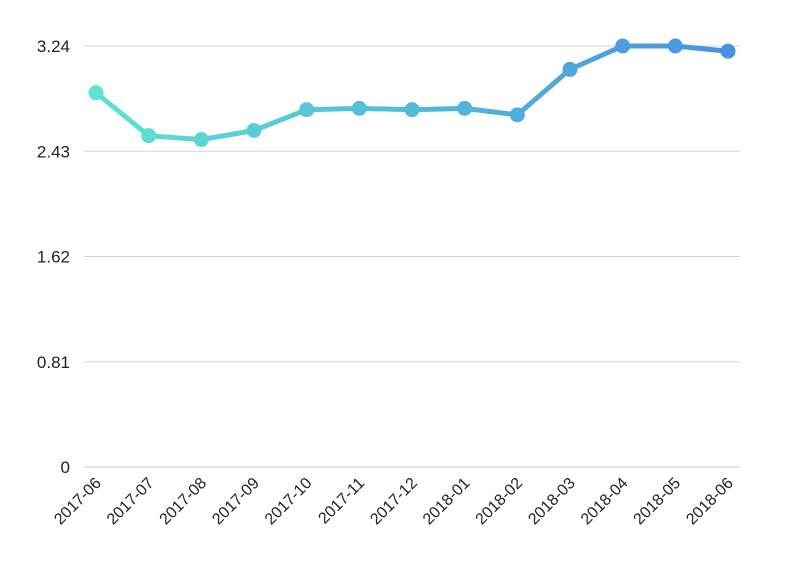  What do you see at coordinates (658, 502) in the screenshot?
I see `x-tick-label: 2018-05` at bounding box center [658, 502].